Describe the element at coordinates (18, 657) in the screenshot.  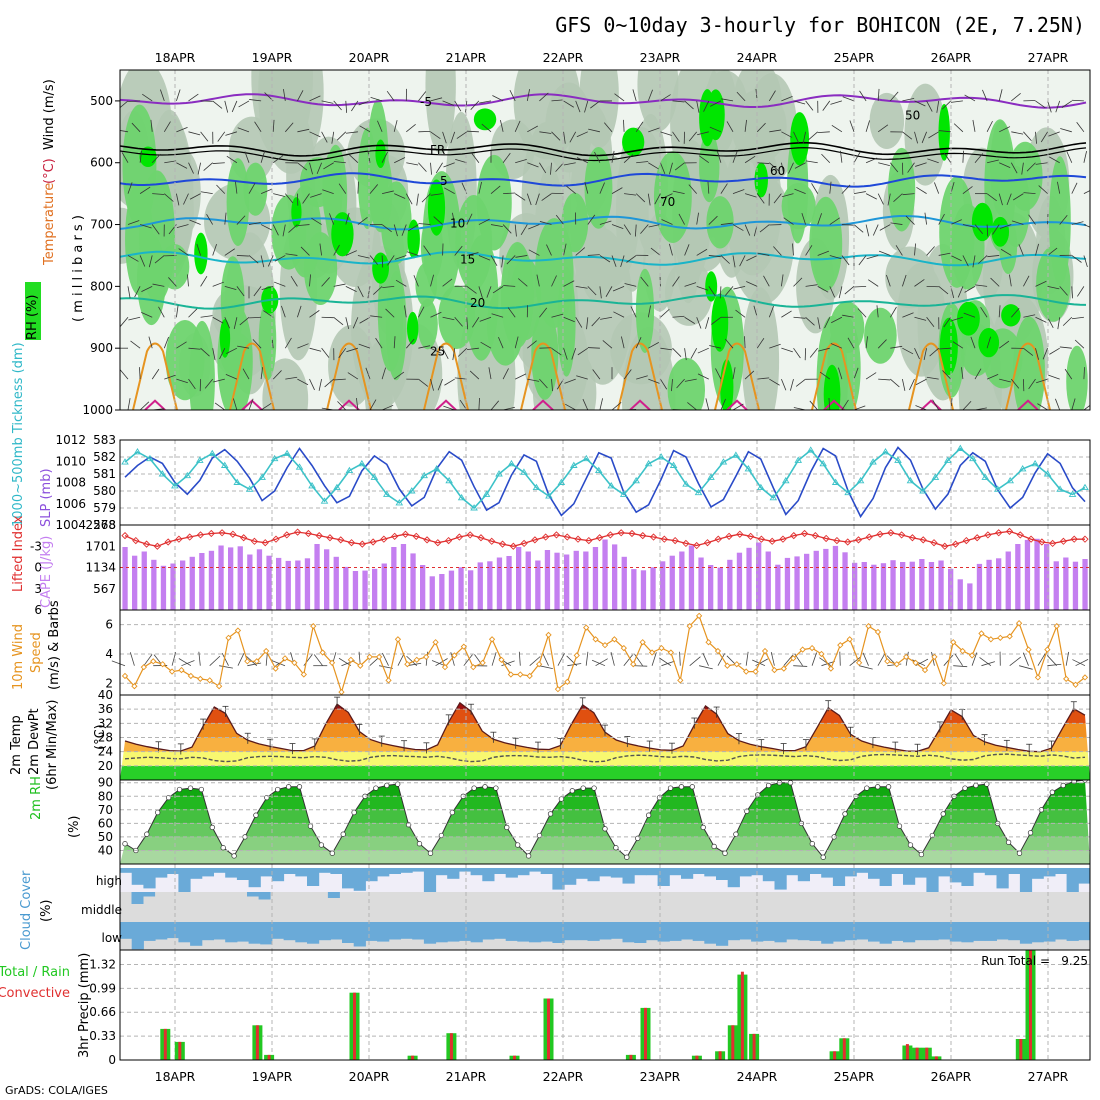
I see `wind10-ylabel-line1: 10m Wind` at that location.